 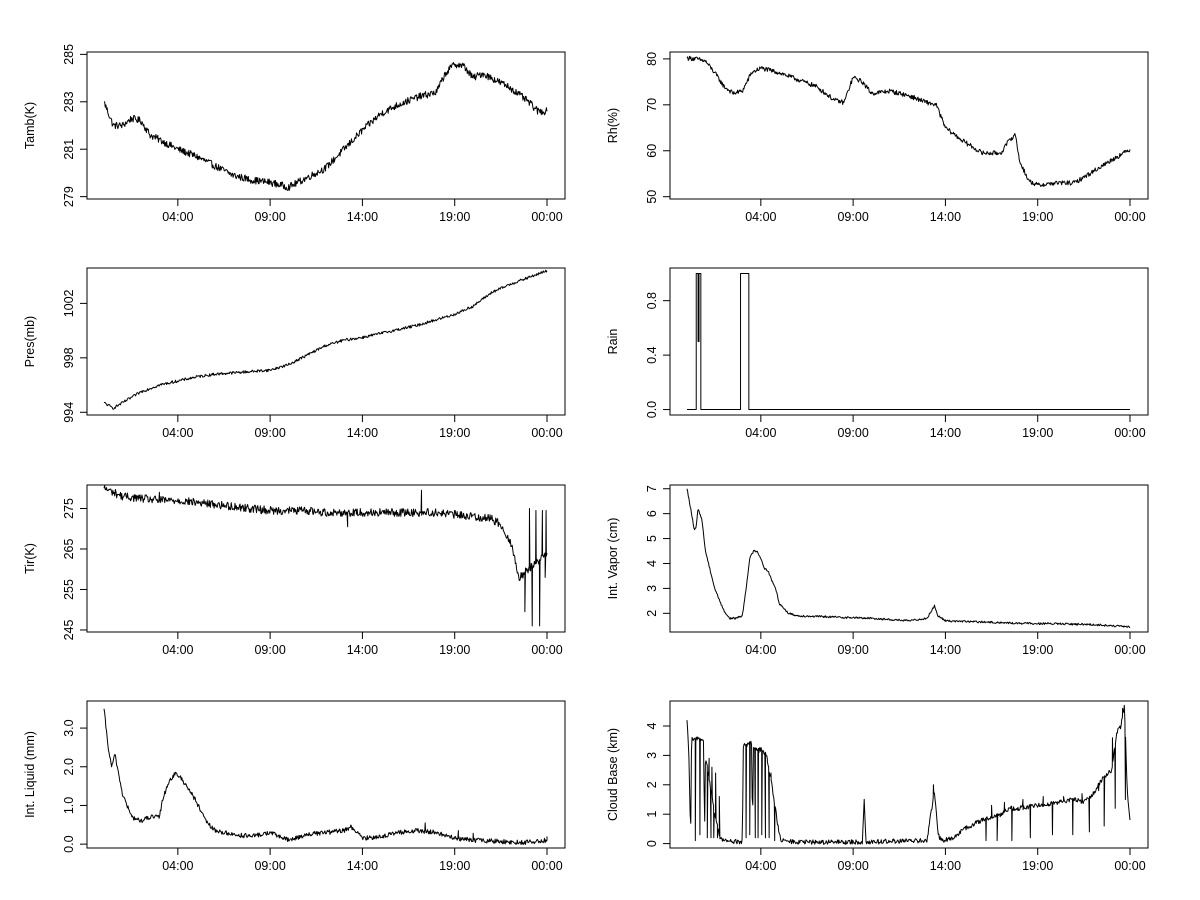 I want to click on y-tick-label: 1, so click(x=652, y=814).